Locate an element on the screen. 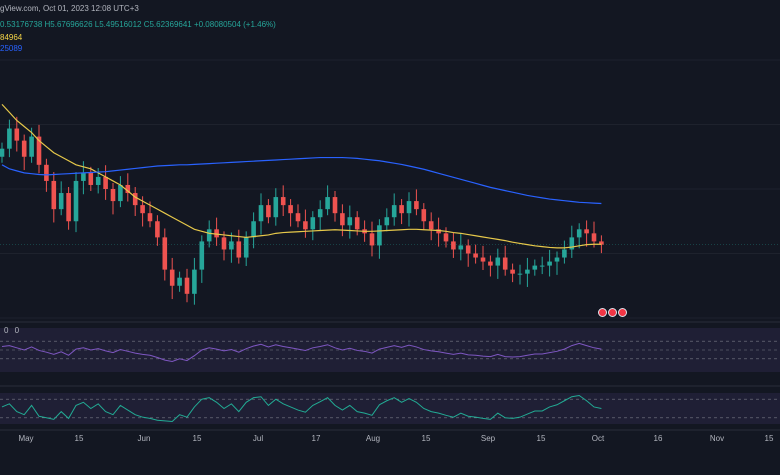 Image resolution: width=780 pixels, height=475 pixels. oscillator-2-band is located at coordinates (390, 408).